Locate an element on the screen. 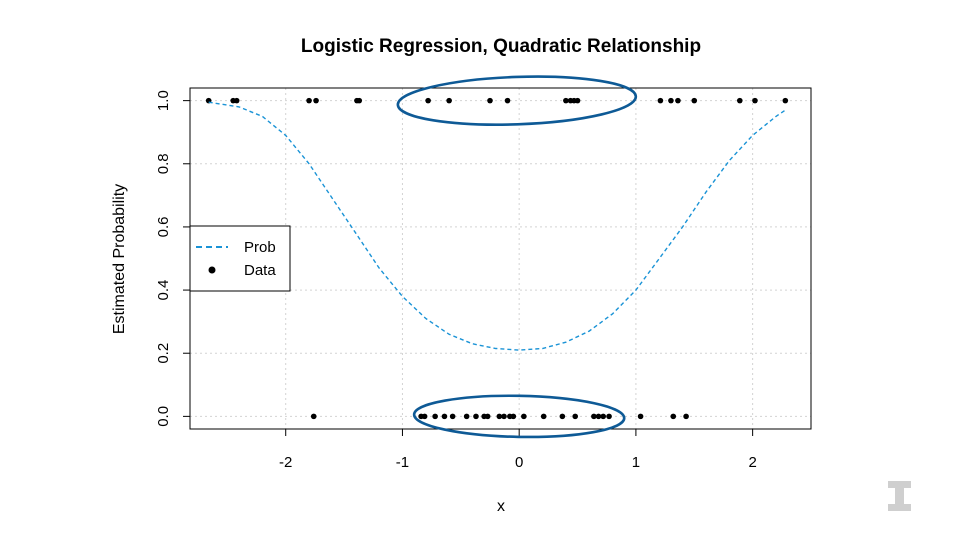 Image resolution: width=960 pixels, height=540 pixels. x-tick-label: -1 is located at coordinates (402, 462).